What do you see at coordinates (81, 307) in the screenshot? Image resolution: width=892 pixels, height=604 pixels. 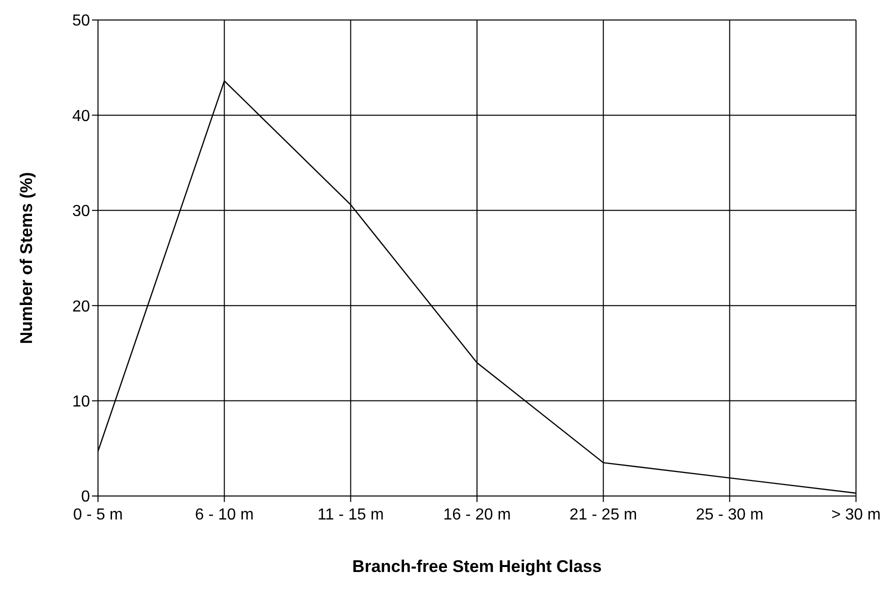 I see `y-tick-label: 20` at bounding box center [81, 307].